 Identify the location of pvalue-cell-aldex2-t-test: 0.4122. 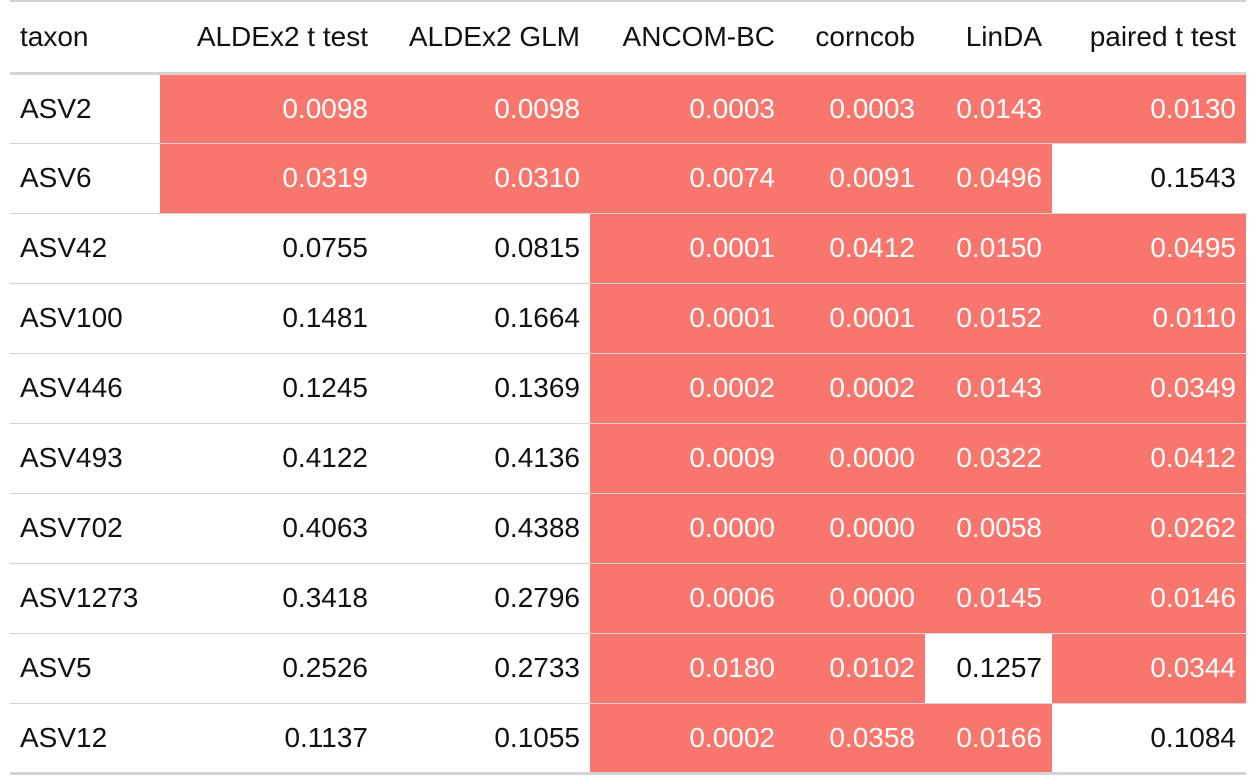
(269, 457).